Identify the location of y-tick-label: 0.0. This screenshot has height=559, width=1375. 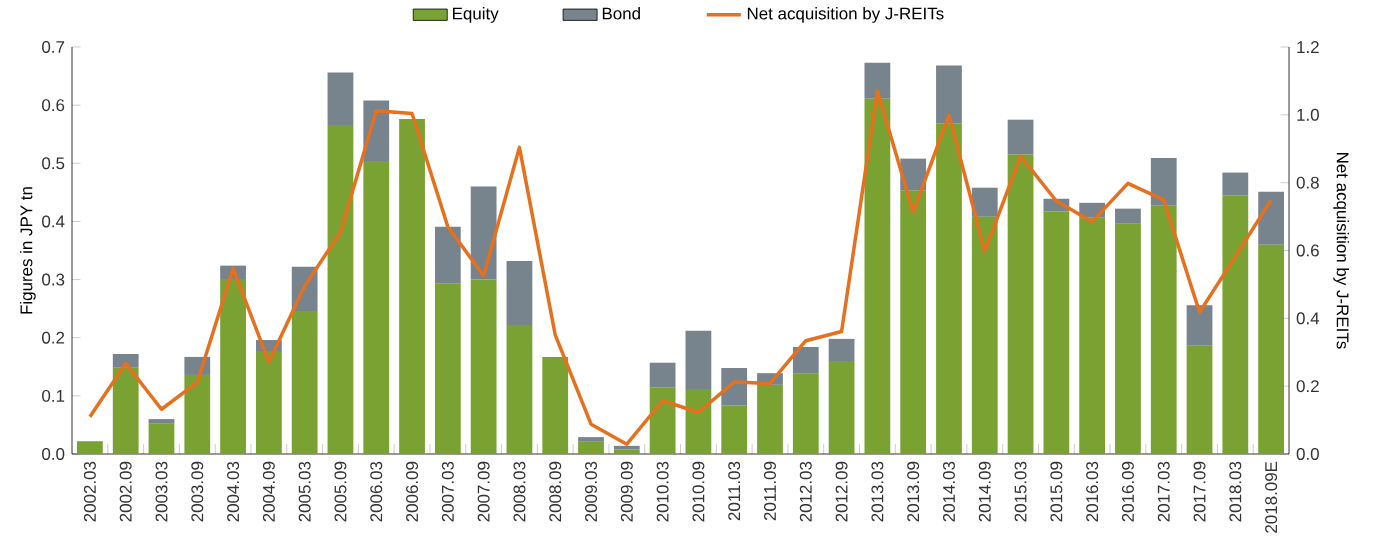
(53, 454).